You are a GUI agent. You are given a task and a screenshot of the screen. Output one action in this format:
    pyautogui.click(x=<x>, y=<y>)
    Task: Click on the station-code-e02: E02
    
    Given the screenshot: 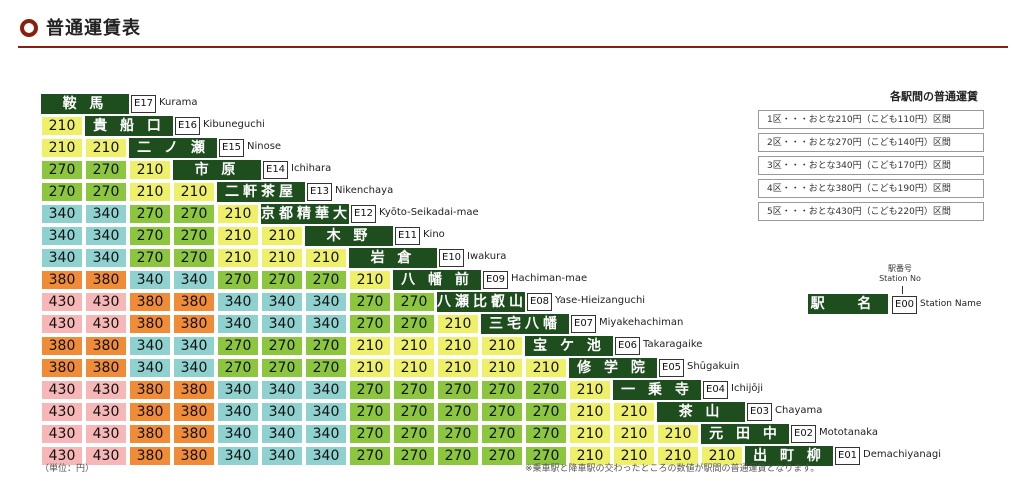 What is the action you would take?
    pyautogui.click(x=804, y=434)
    